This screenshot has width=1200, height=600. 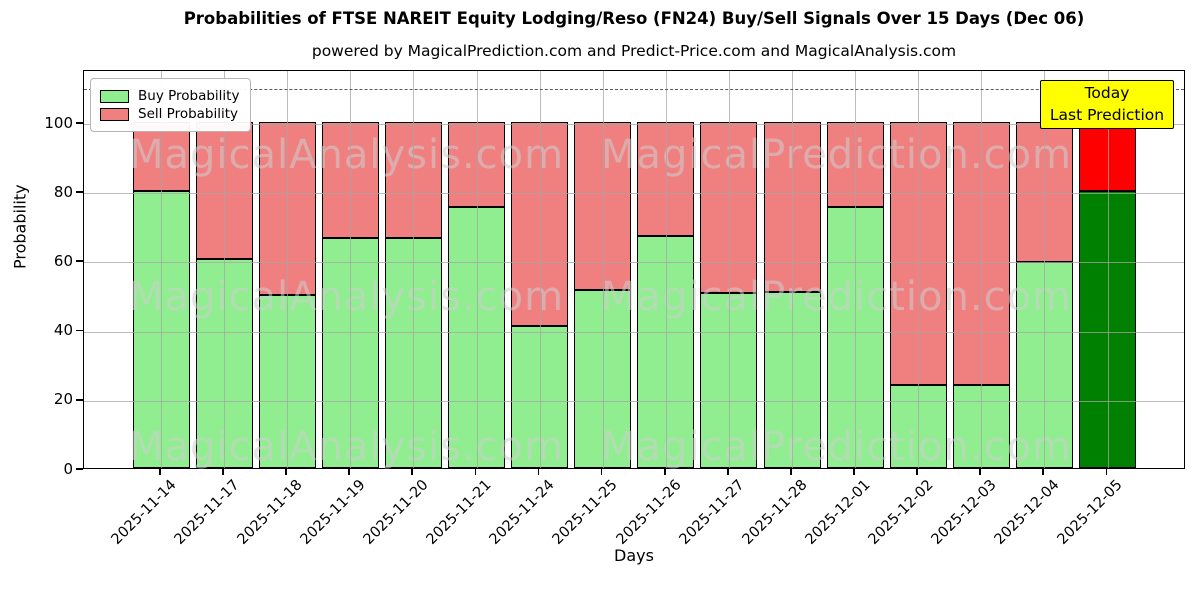 What do you see at coordinates (114, 96) in the screenshot?
I see `buy-swatch` at bounding box center [114, 96].